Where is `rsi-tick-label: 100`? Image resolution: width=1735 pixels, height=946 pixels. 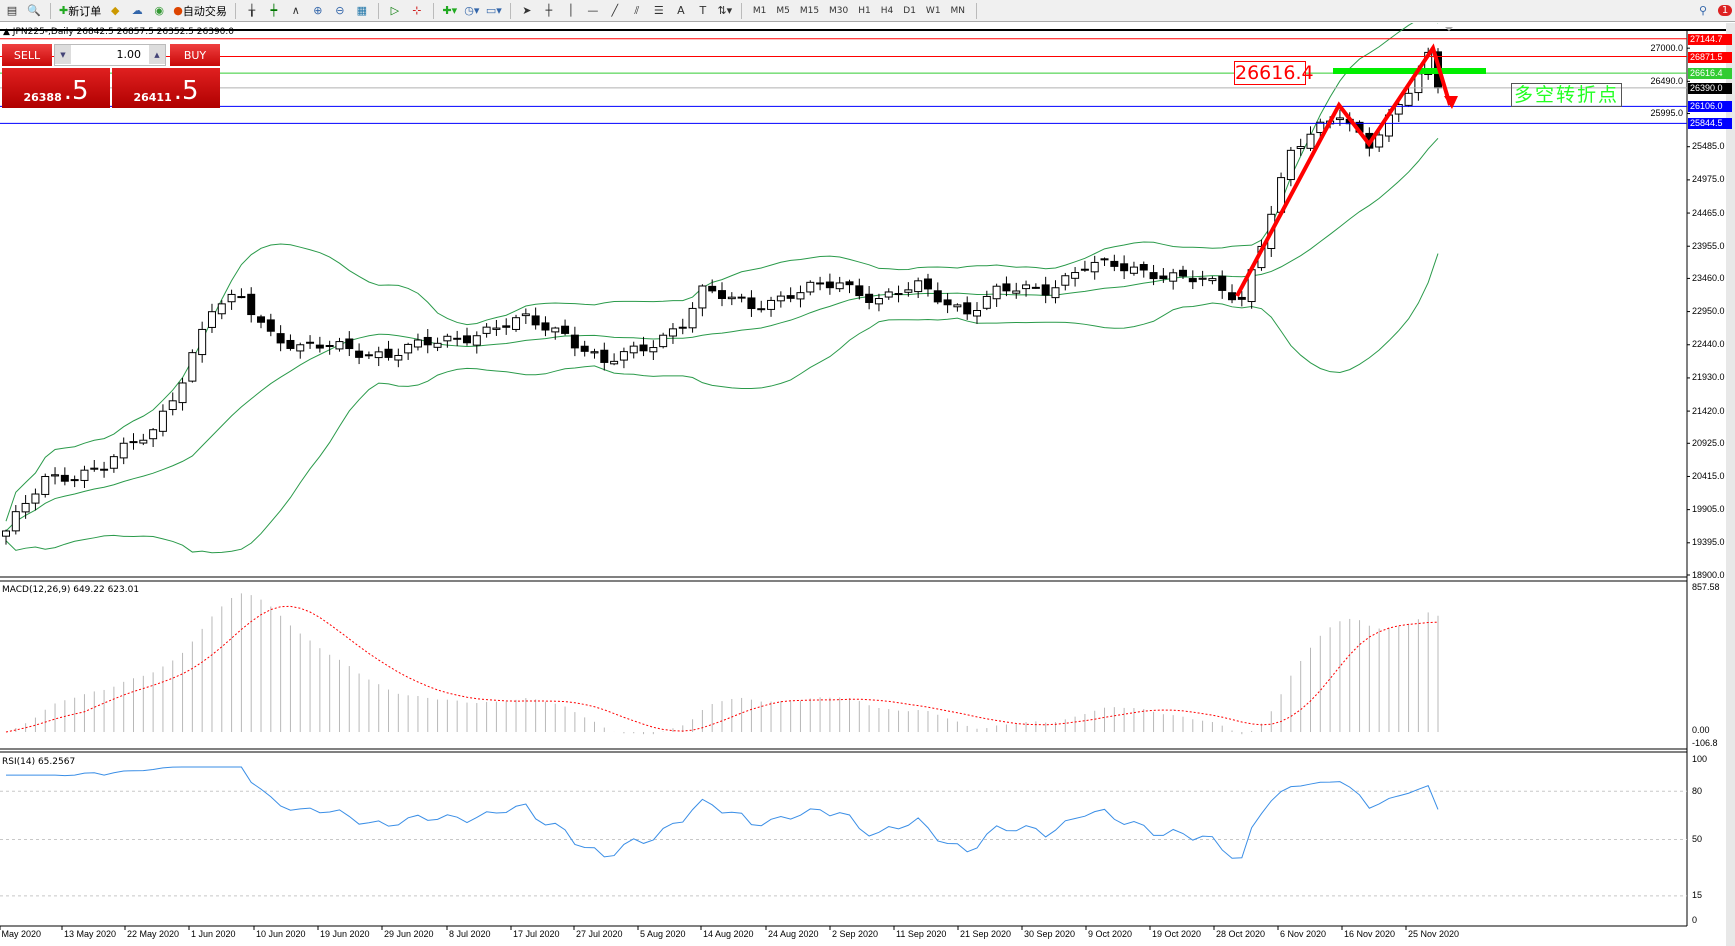 rsi-tick-label: 100 is located at coordinates (1700, 758).